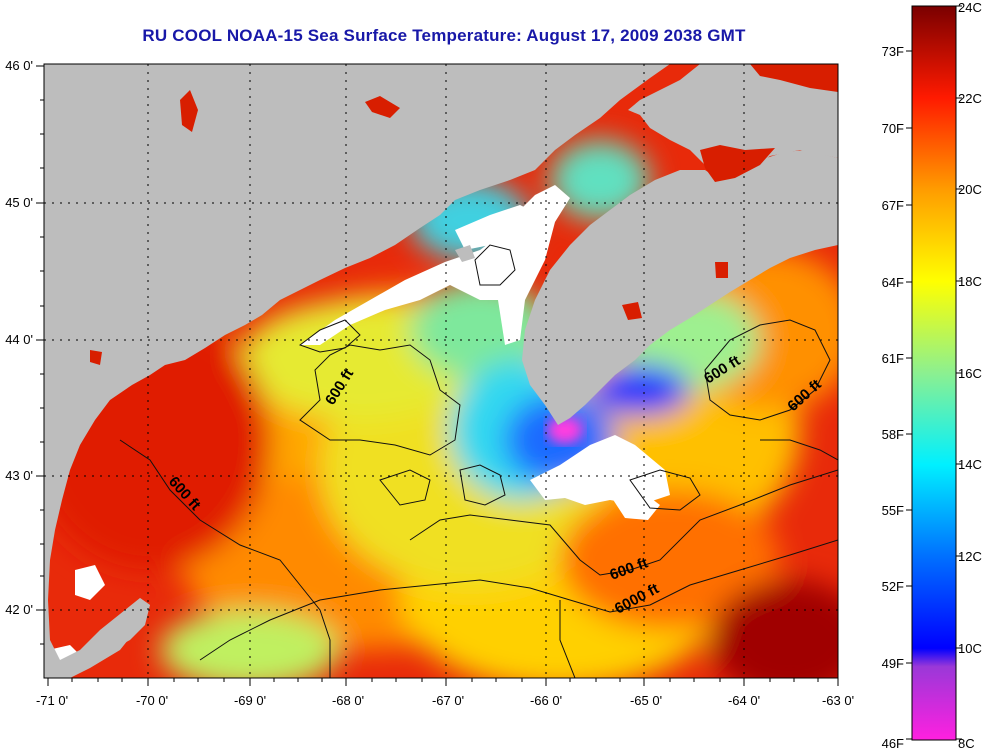 The image size is (984, 754). Describe the element at coordinates (348, 700) in the screenshot. I see `lon-label-68: -68 0'` at that location.